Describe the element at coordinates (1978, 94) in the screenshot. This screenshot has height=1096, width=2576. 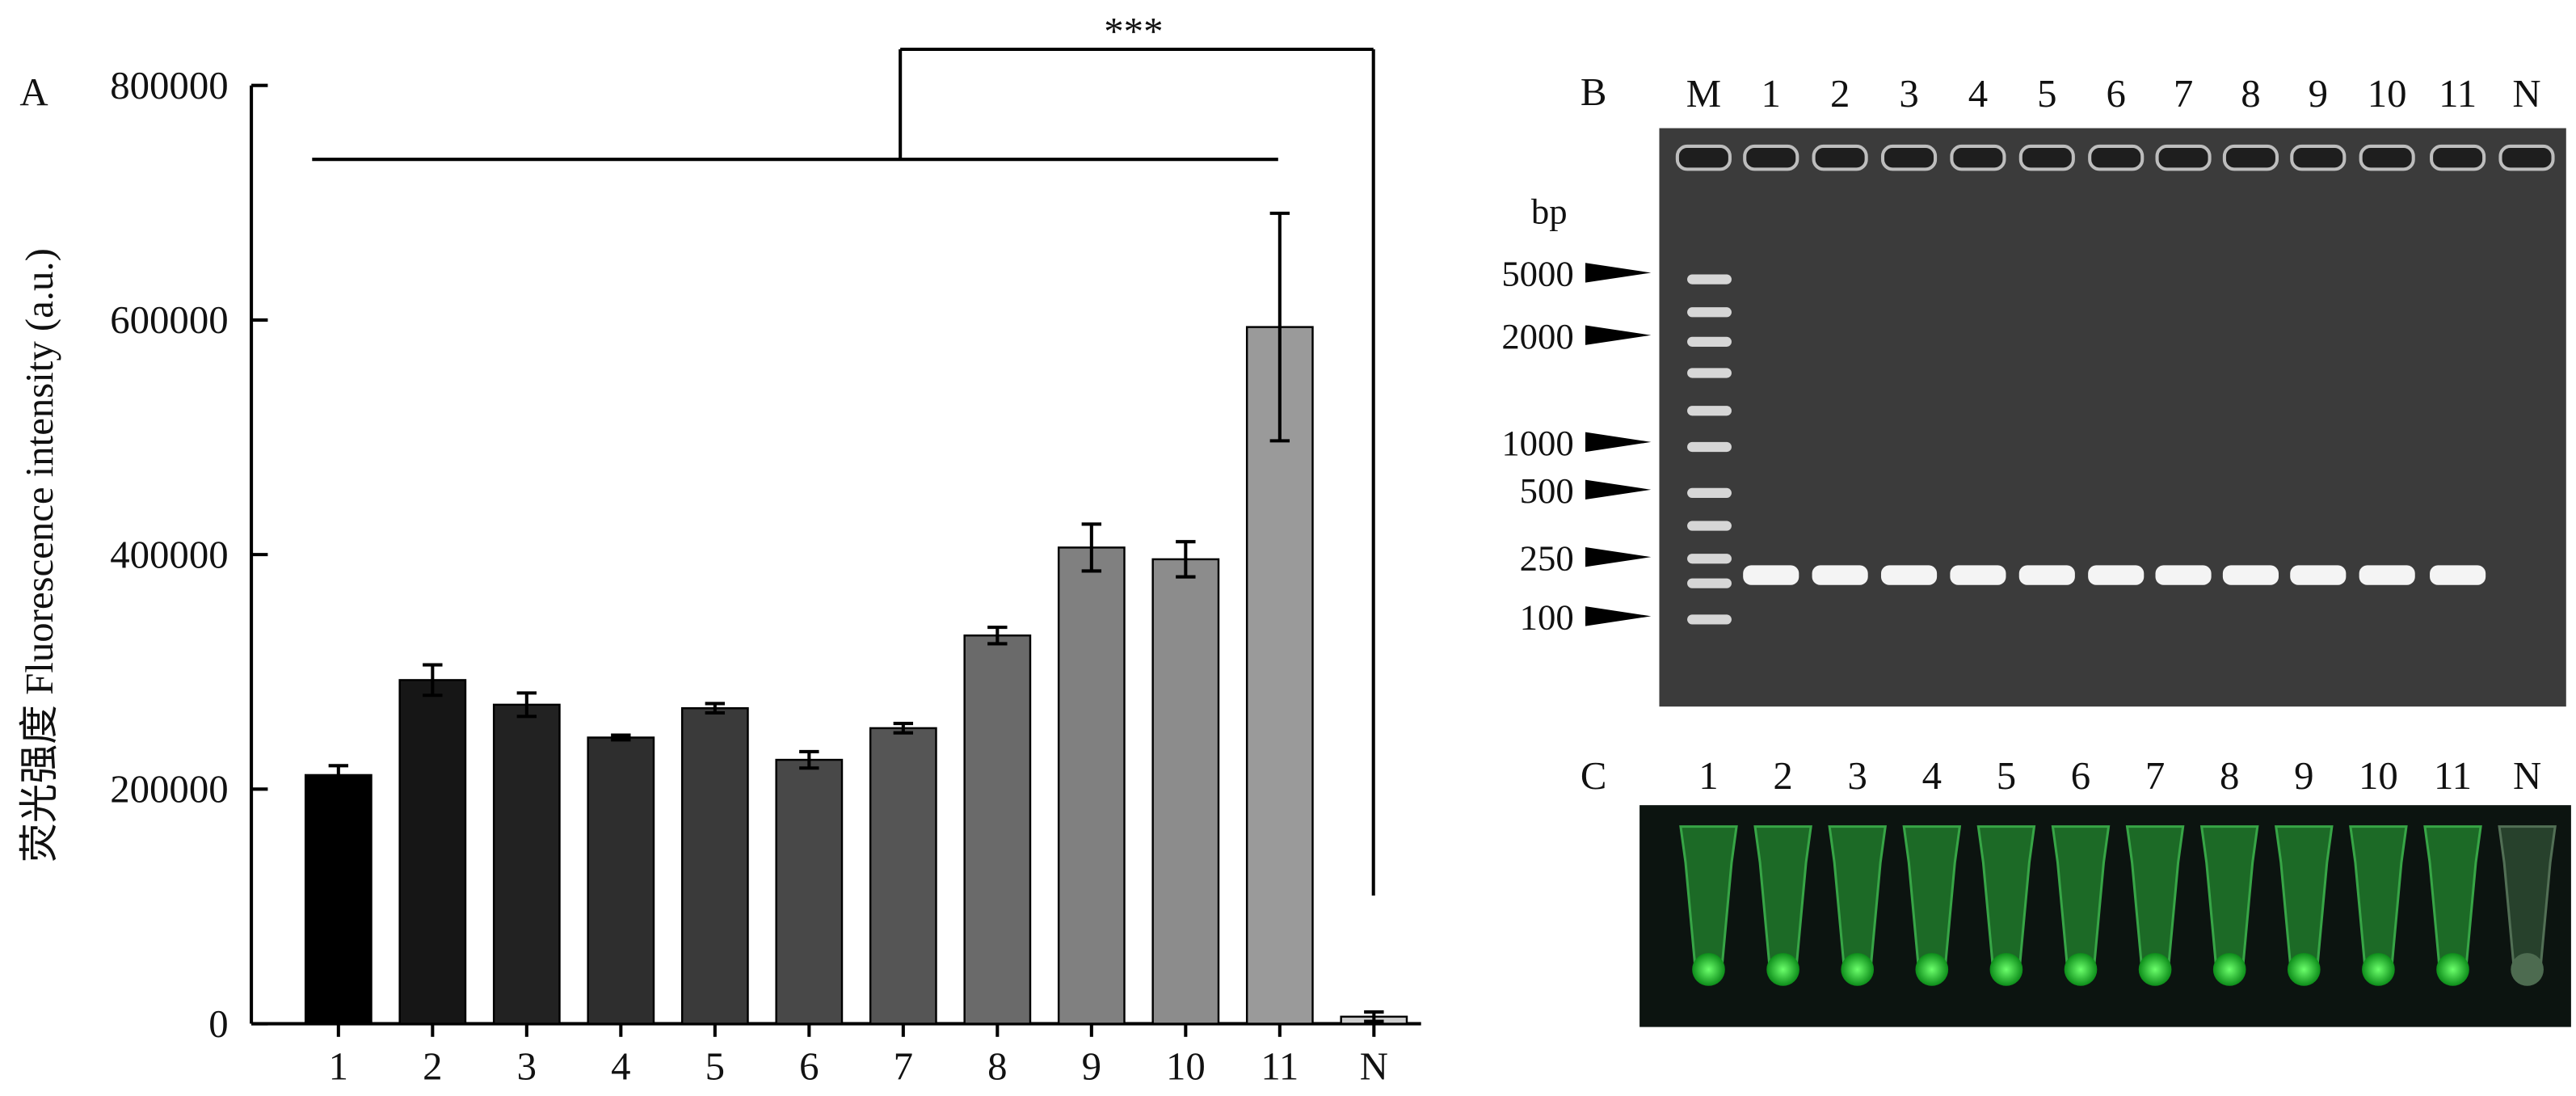
I see `lane-label: 4` at that location.